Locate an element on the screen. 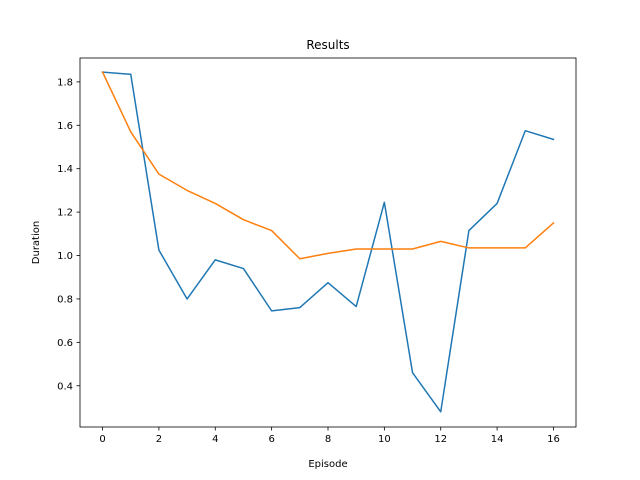  x-tick-label: 6 is located at coordinates (271, 439).